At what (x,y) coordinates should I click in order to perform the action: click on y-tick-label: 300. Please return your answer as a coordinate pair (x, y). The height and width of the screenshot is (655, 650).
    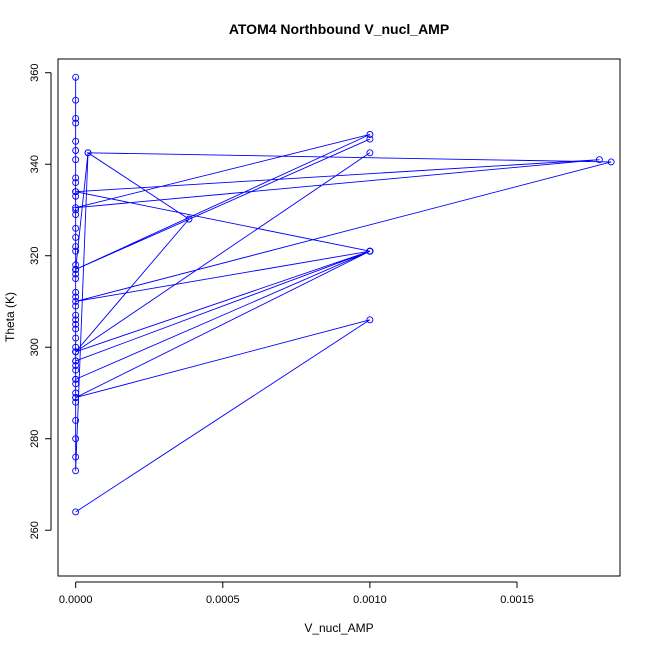
    Looking at the image, I should click on (35, 347).